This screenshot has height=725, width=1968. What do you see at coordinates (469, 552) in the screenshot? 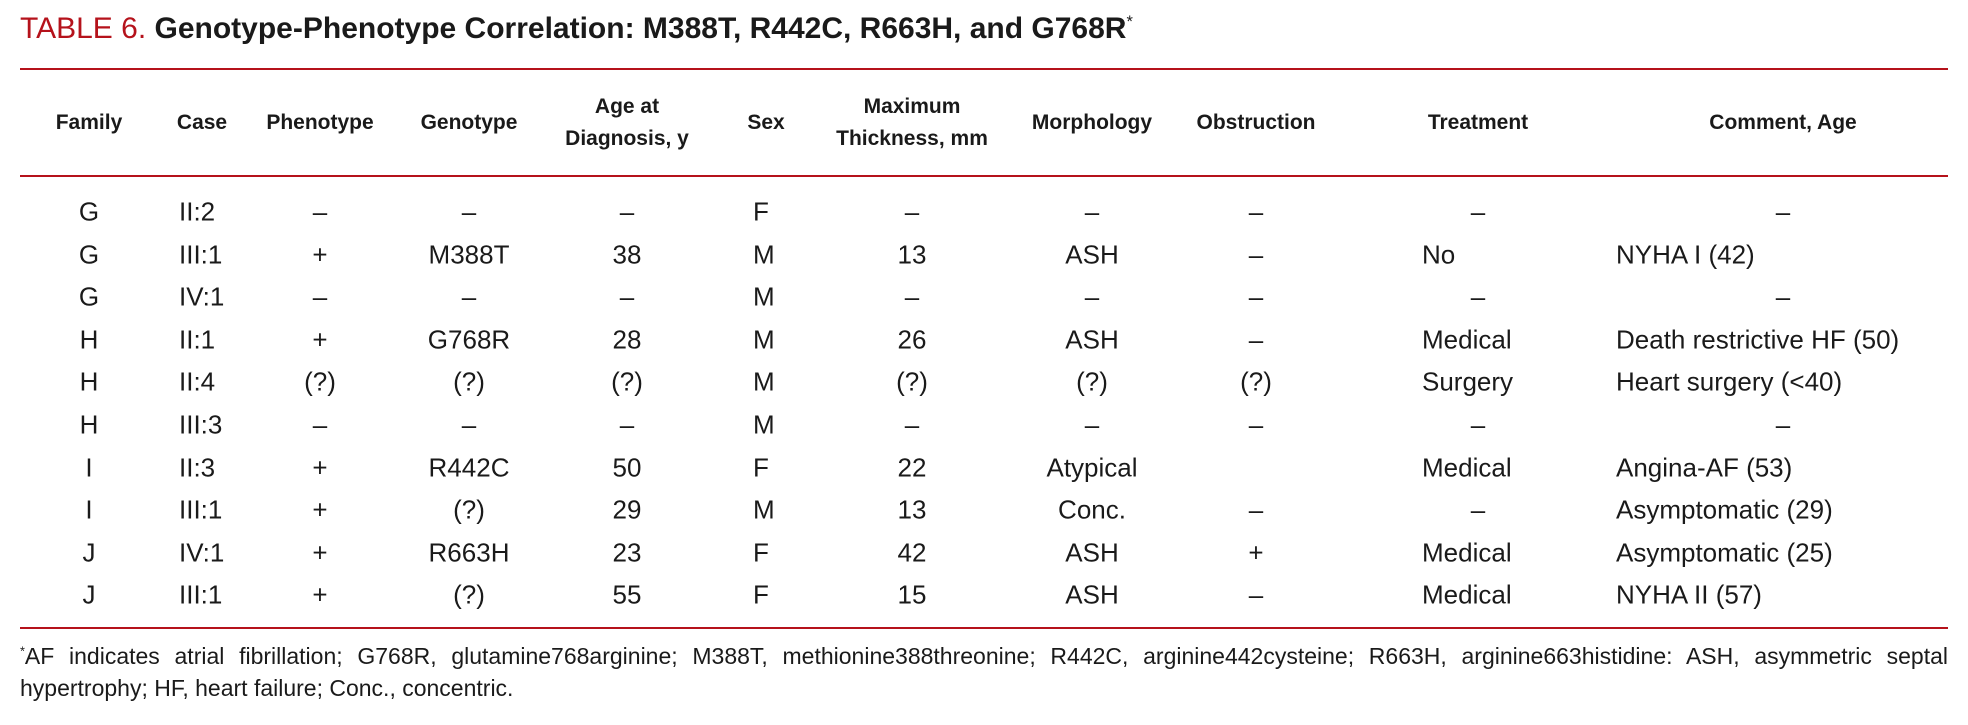
I see `table-cell: R663H` at bounding box center [469, 552].